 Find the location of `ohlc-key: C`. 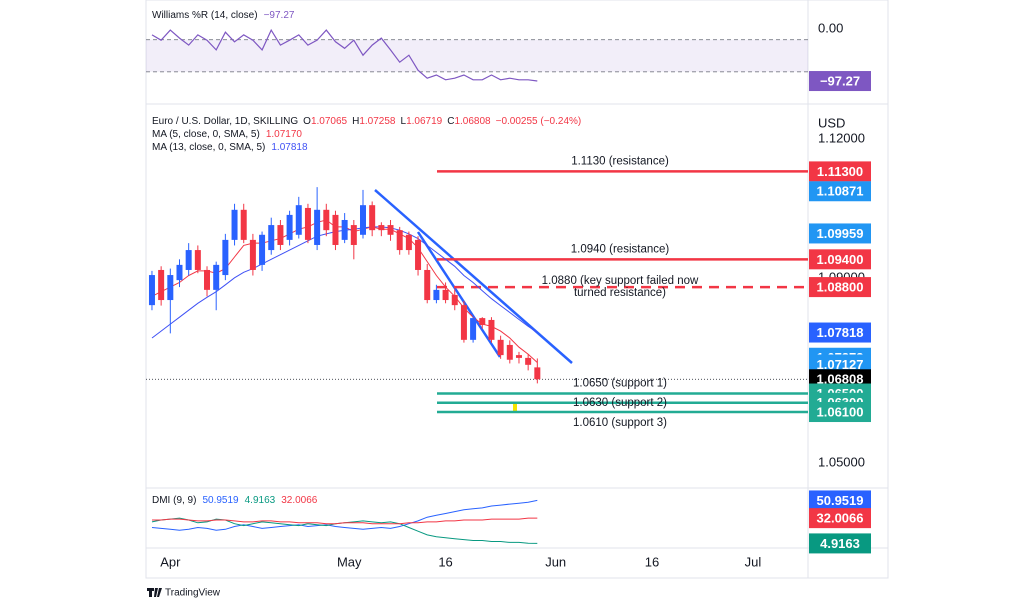

ohlc-key: C is located at coordinates (450, 121).